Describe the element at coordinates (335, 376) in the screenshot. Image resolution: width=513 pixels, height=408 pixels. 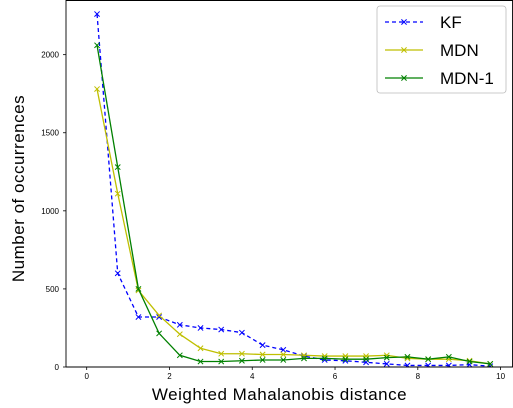
I see `x-tick-label: 6` at that location.